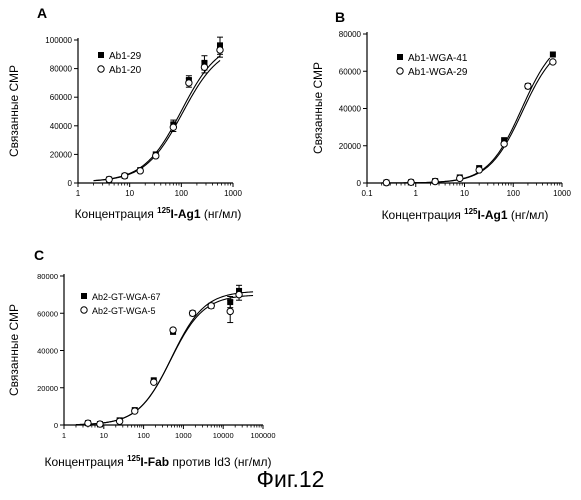  I want to click on figure-caption: Фиг.12, so click(290, 479).